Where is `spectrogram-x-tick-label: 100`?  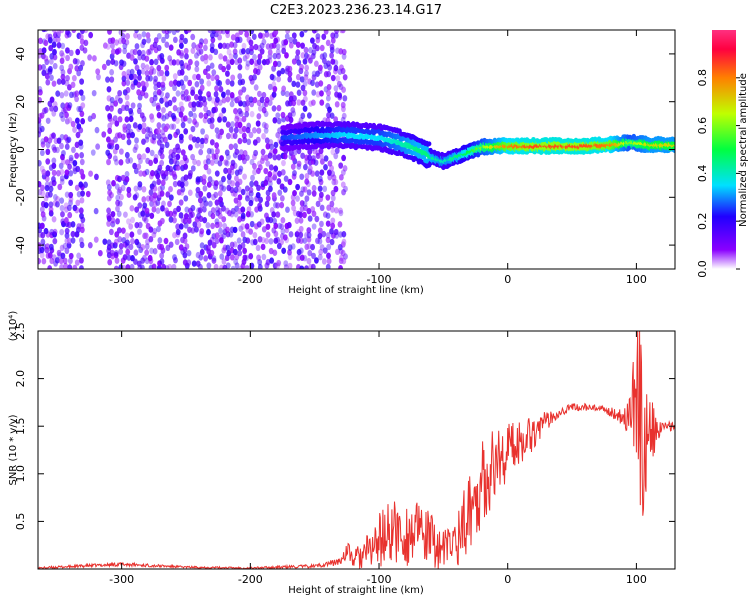
spectrogram-x-tick-label: 100 is located at coordinates (636, 279).